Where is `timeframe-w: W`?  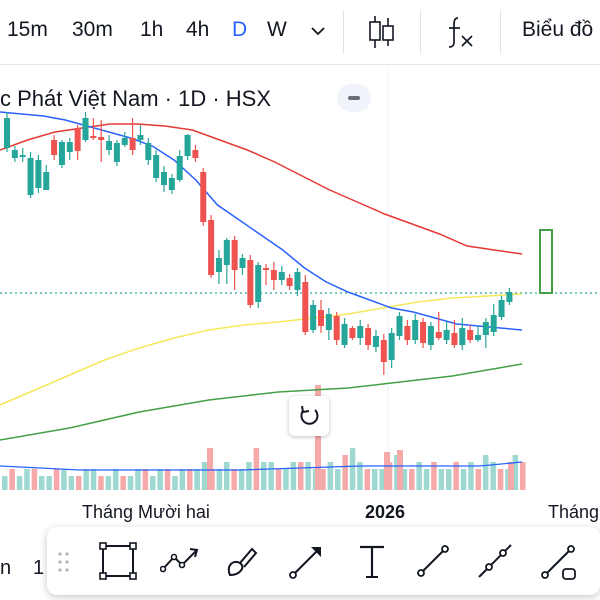
timeframe-w: W is located at coordinates (277, 29).